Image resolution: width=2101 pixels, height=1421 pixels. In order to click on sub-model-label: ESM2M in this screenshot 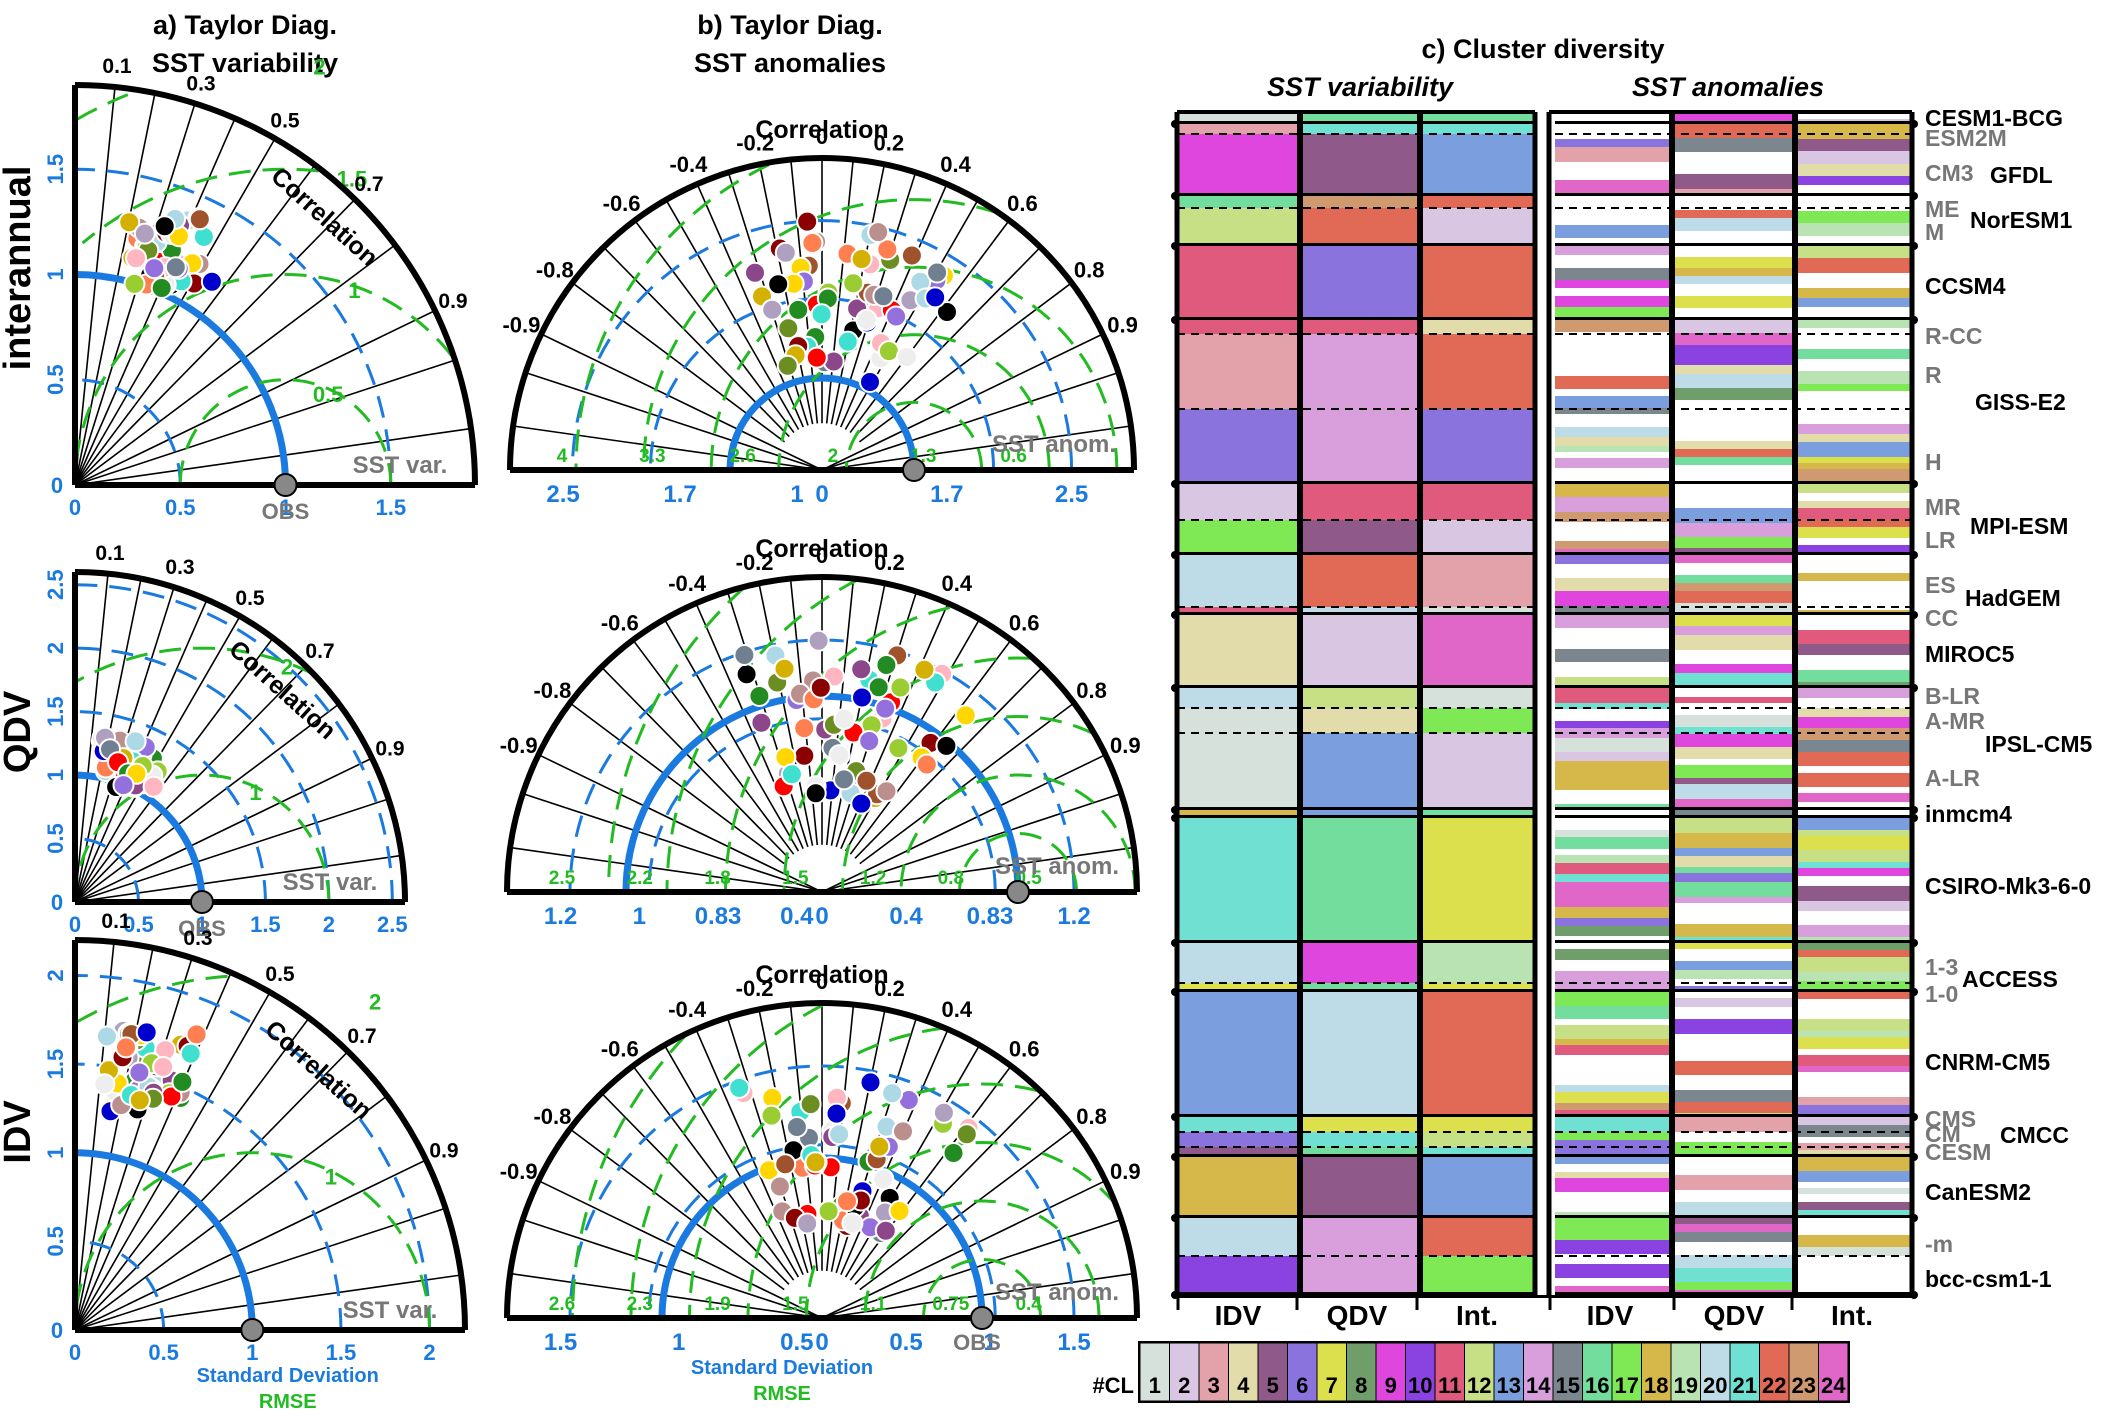, I will do `click(1966, 138)`.